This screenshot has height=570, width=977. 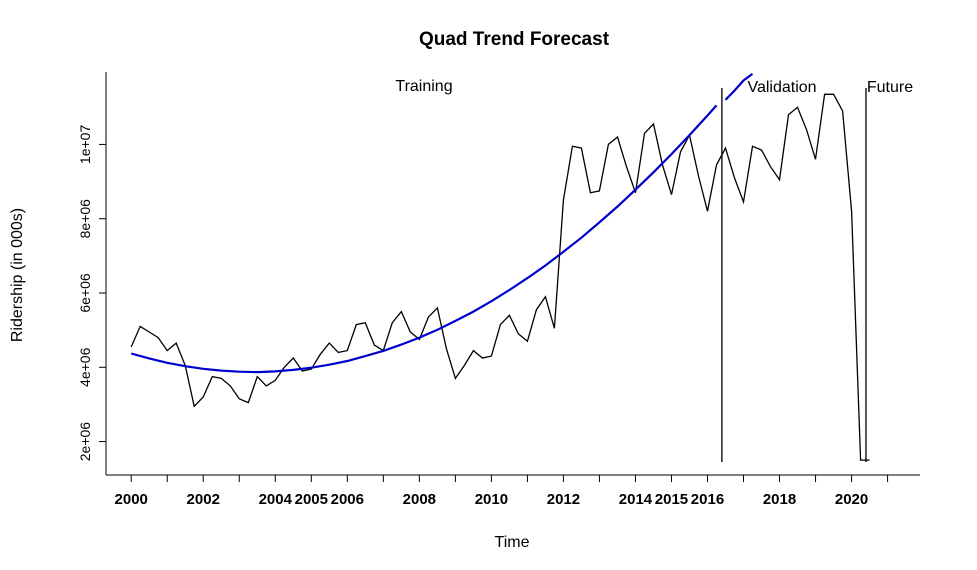 What do you see at coordinates (311, 499) in the screenshot?
I see `x-tick-label: 2005` at bounding box center [311, 499].